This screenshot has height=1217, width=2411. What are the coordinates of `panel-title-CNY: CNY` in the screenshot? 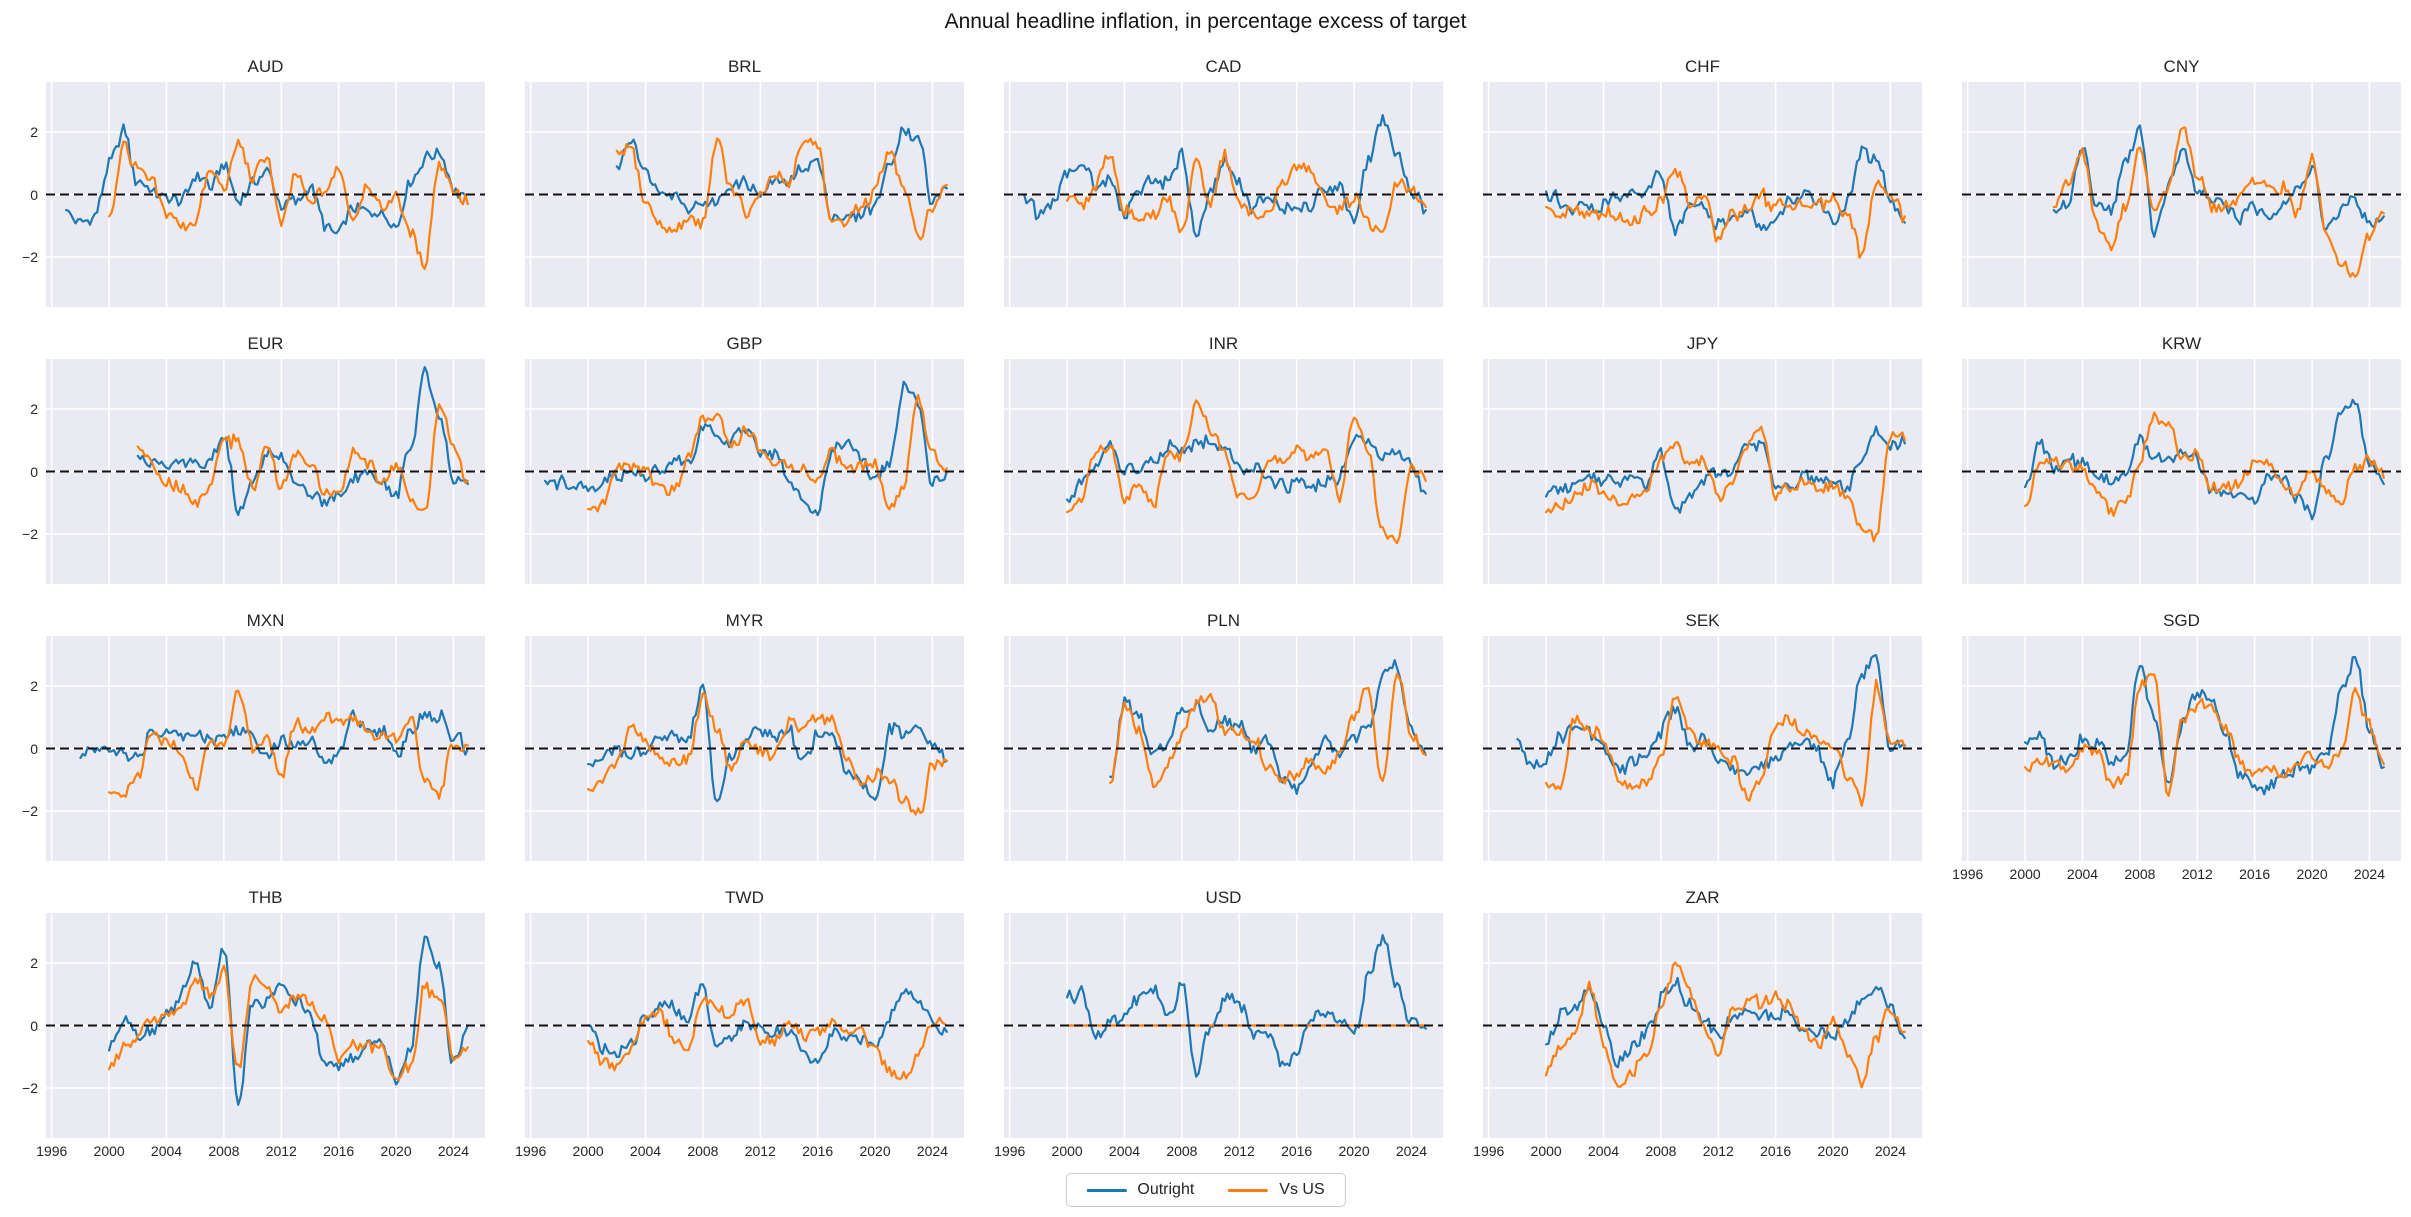 It's located at (2181, 66).